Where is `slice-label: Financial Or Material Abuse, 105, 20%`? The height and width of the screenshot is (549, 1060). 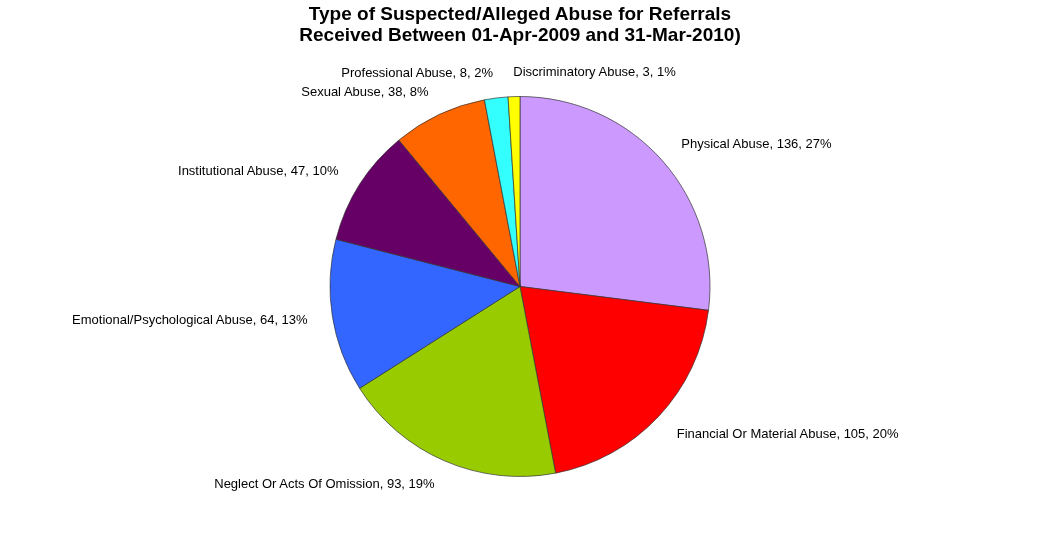 slice-label: Financial Or Material Abuse, 105, 20% is located at coordinates (788, 433).